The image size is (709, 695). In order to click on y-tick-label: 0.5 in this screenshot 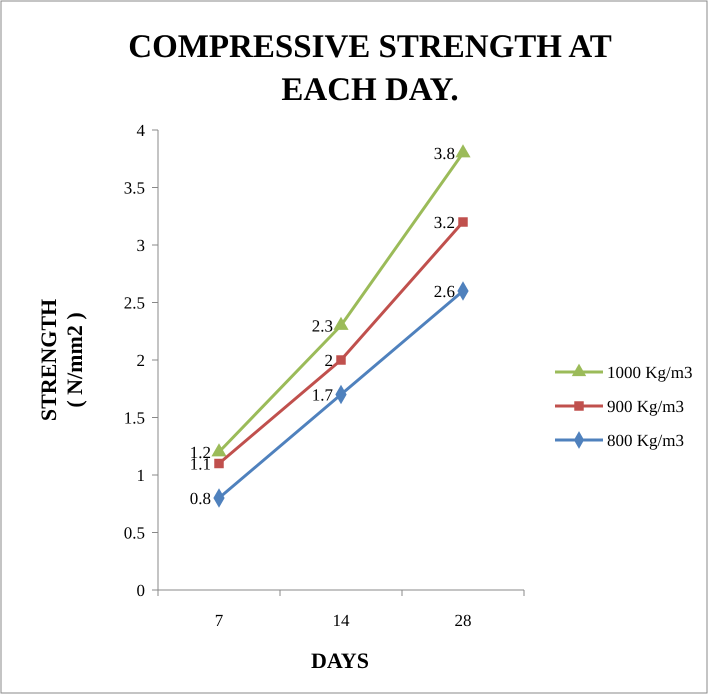, I will do `click(134, 533)`.